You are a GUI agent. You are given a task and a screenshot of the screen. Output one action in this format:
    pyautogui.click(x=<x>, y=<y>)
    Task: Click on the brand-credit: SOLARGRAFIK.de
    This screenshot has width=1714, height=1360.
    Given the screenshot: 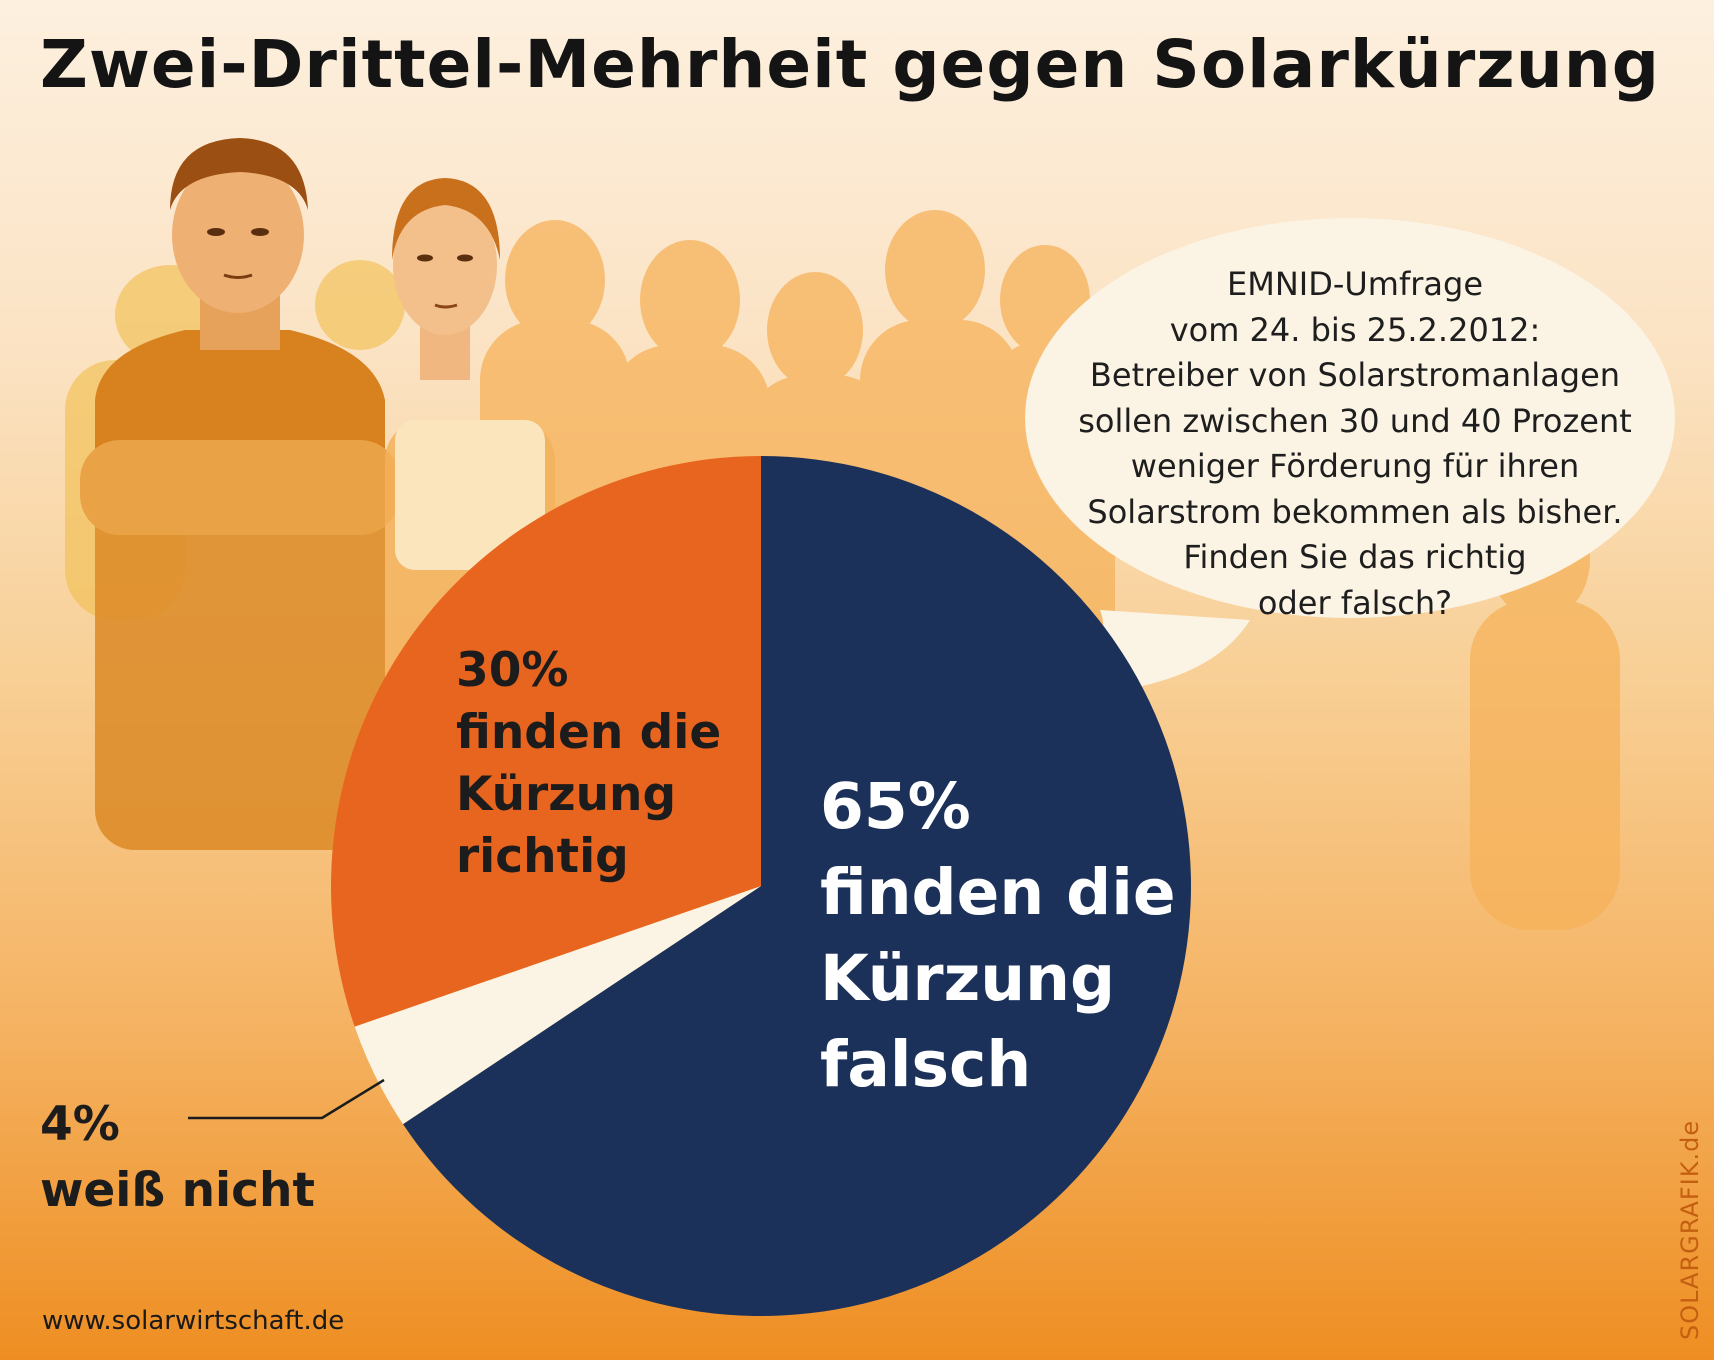 What is the action you would take?
    pyautogui.click(x=1690, y=1229)
    